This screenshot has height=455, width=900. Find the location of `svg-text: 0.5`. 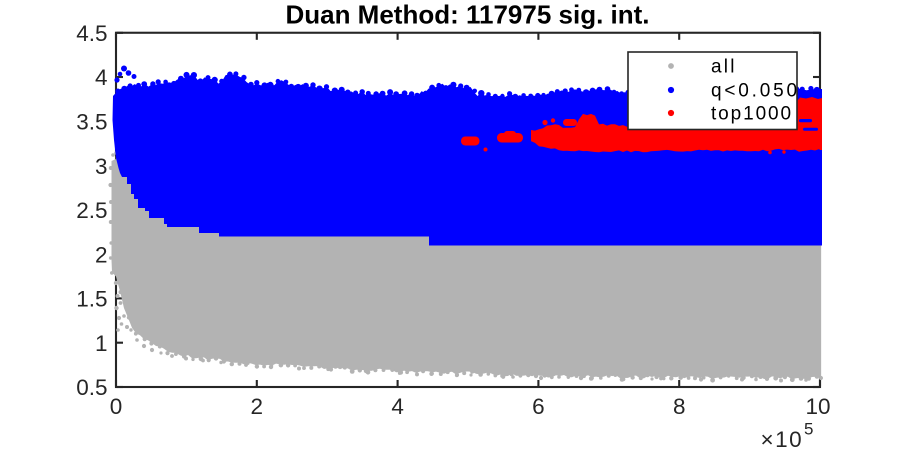

svg-text: 0.5 is located at coordinates (91, 387).